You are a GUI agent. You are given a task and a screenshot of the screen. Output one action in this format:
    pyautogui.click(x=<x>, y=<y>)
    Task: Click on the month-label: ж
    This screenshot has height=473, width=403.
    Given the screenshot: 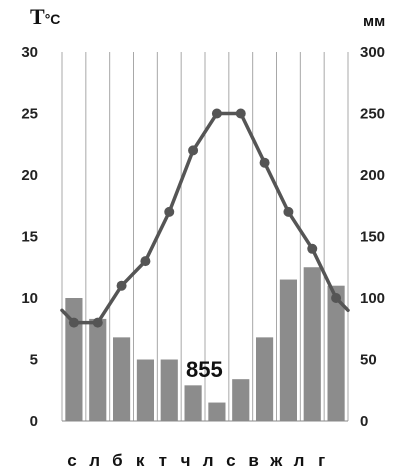 What is the action you would take?
    pyautogui.click(x=276, y=460)
    